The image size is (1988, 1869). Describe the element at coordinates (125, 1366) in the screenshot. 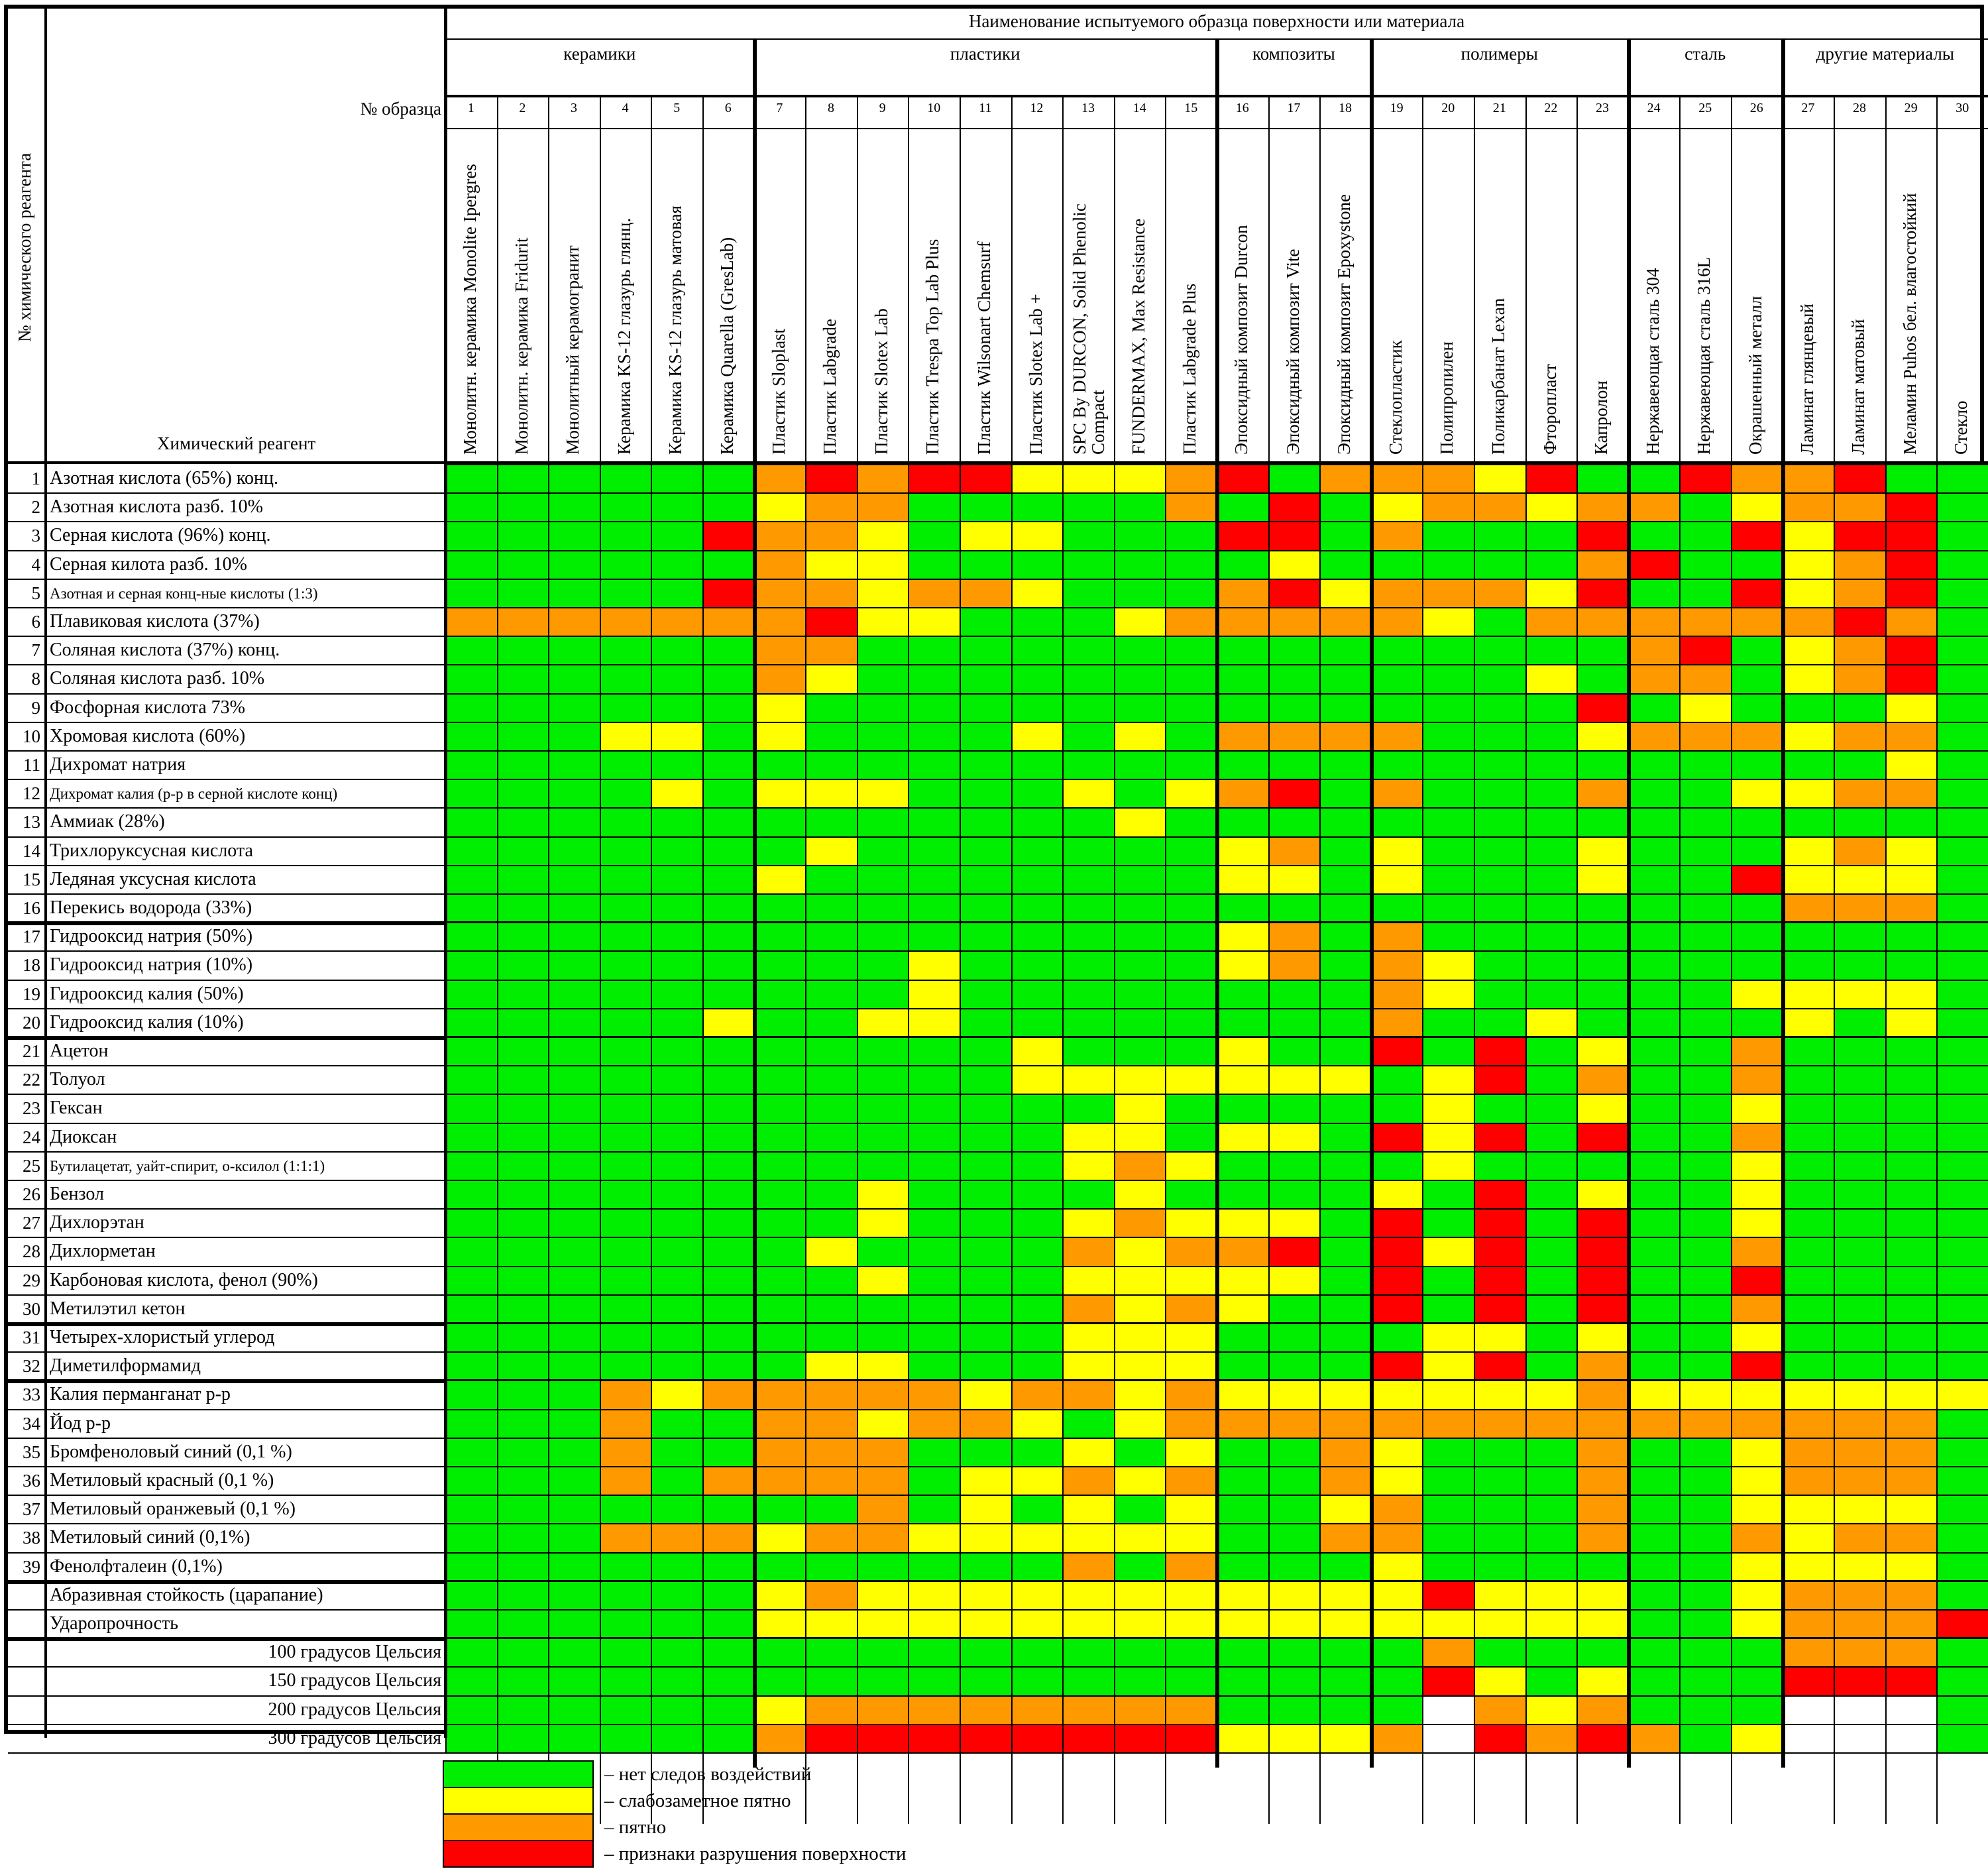

I see `reagent-name: Диметилформамид` at that location.